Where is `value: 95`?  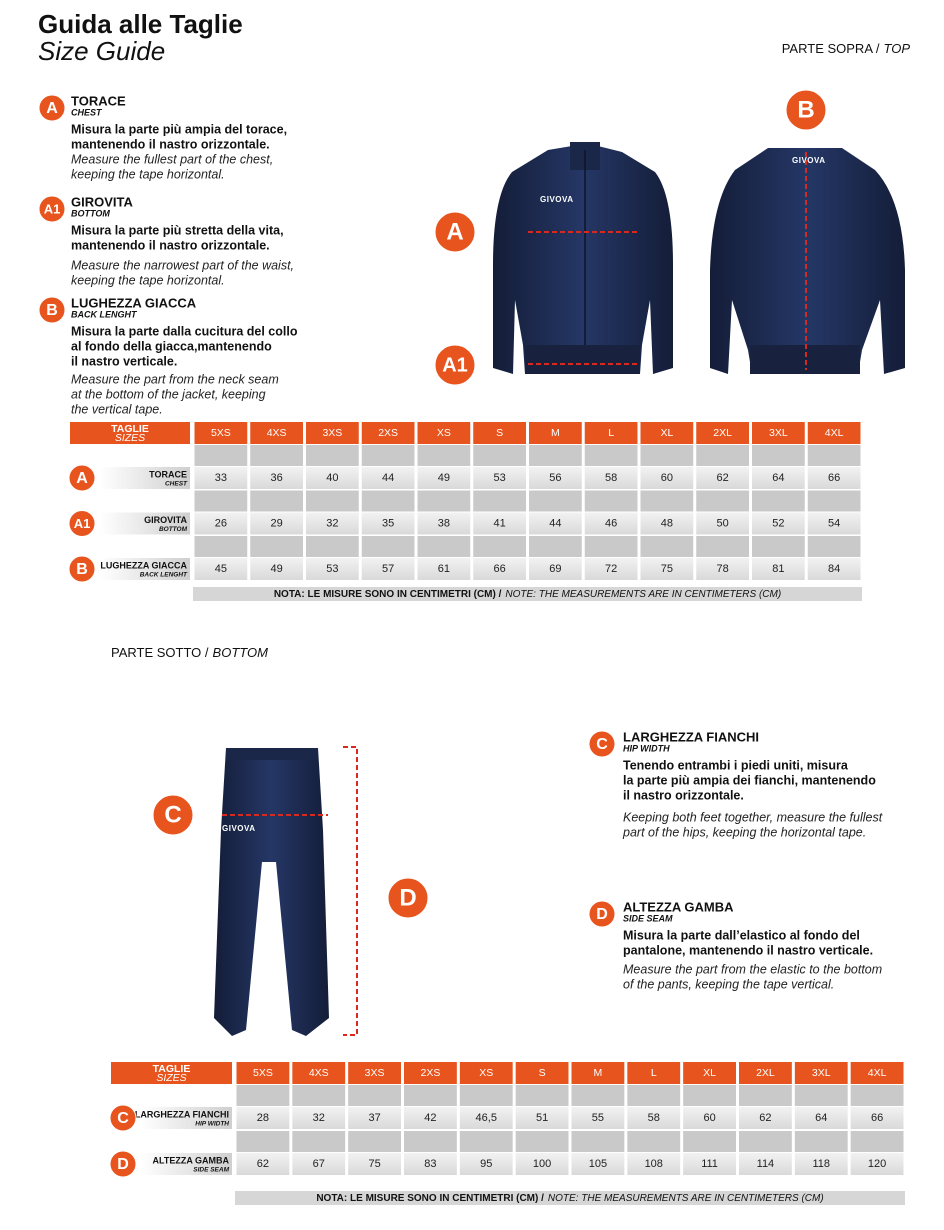
value: 95 is located at coordinates (486, 1164).